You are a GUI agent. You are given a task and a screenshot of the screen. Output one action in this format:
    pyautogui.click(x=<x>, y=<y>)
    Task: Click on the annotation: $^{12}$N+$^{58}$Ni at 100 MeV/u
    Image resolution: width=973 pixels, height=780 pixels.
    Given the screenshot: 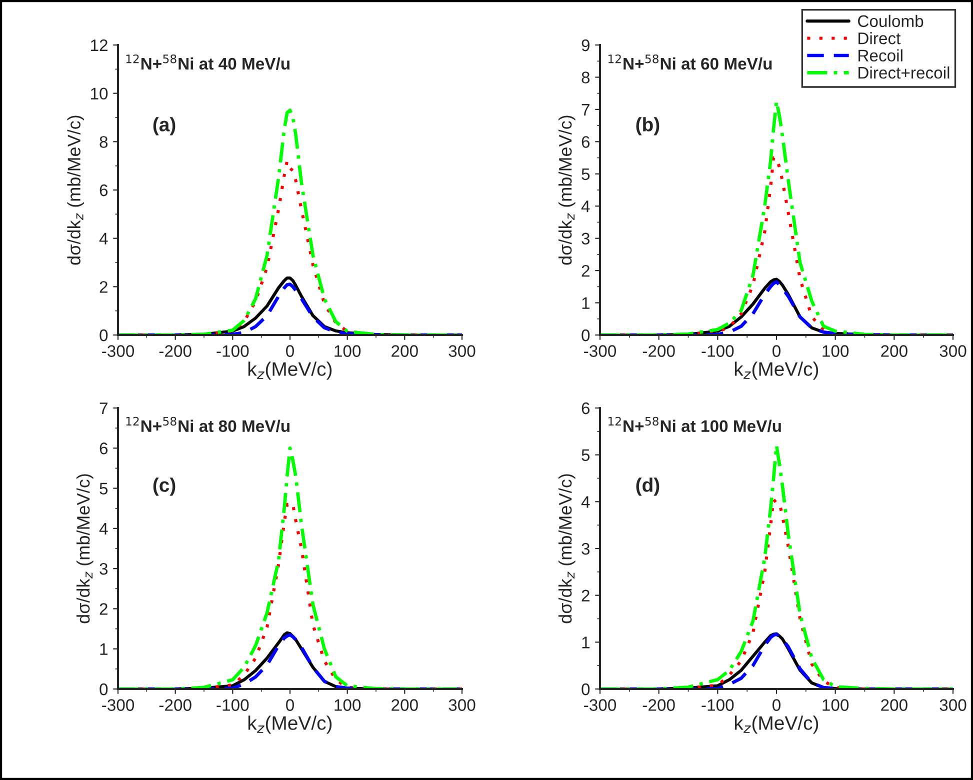 What is the action you would take?
    pyautogui.click(x=694, y=424)
    